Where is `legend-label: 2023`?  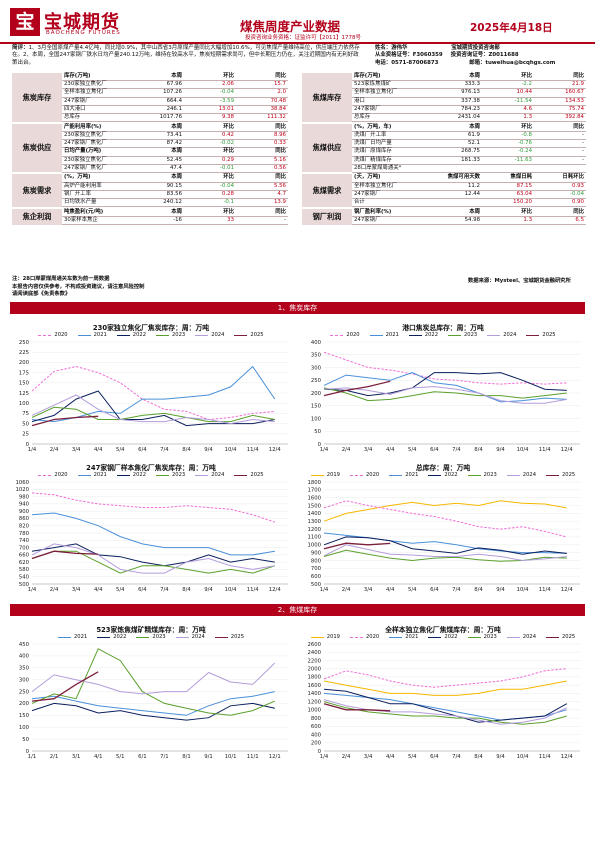
legend-label: 2023 is located at coordinates (490, 475).